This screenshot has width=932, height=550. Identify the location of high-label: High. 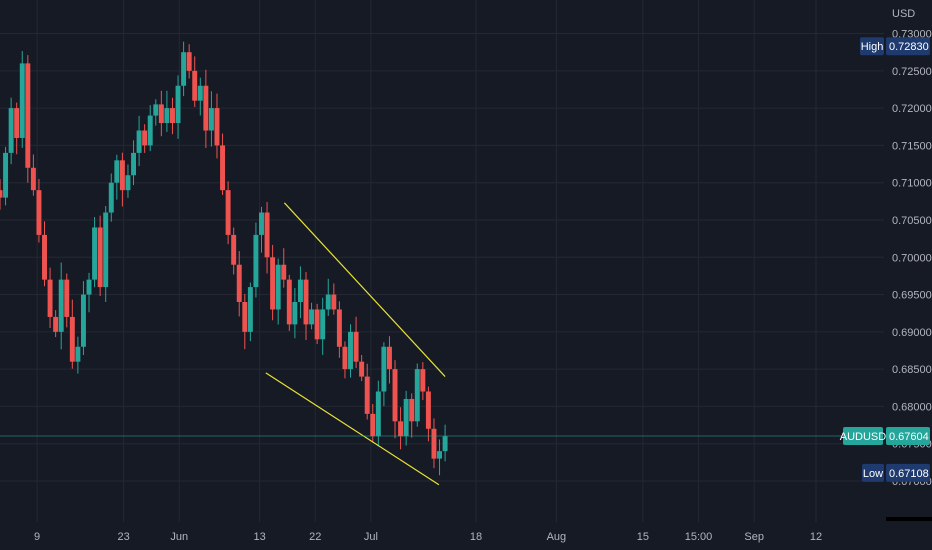
(872, 47).